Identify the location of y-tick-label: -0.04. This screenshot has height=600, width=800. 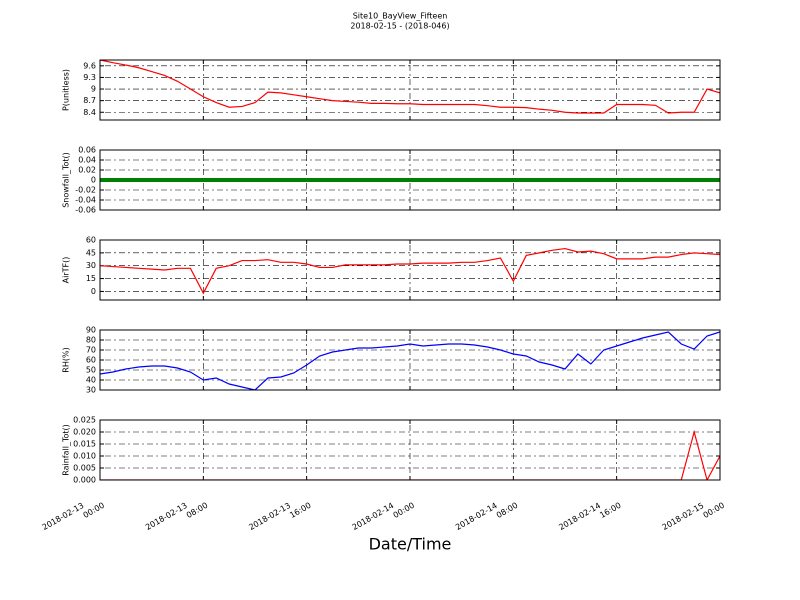
(85, 200).